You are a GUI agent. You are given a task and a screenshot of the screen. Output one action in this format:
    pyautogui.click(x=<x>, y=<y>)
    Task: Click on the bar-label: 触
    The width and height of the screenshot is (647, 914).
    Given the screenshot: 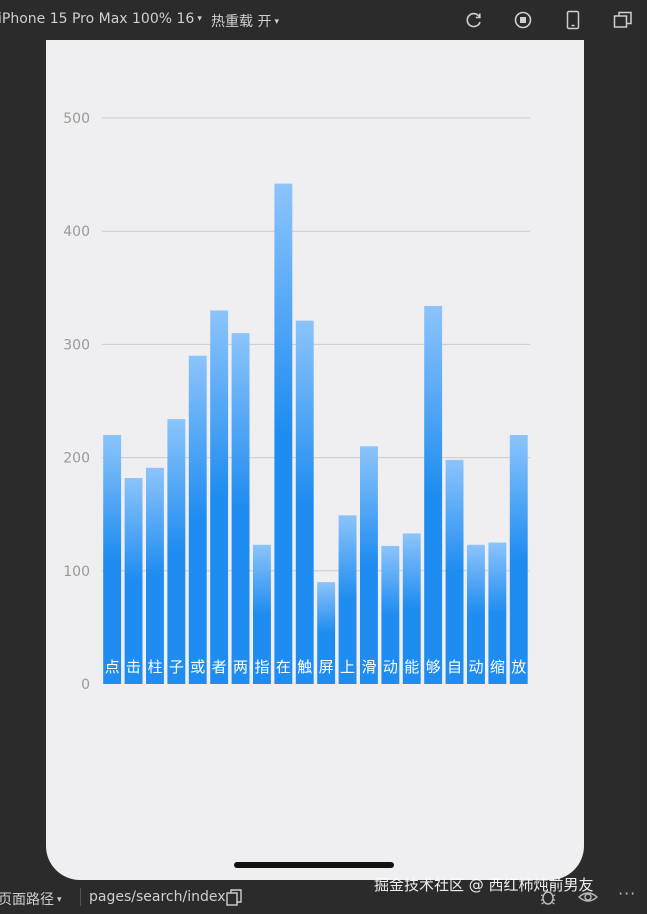 What is the action you would take?
    pyautogui.click(x=304, y=667)
    